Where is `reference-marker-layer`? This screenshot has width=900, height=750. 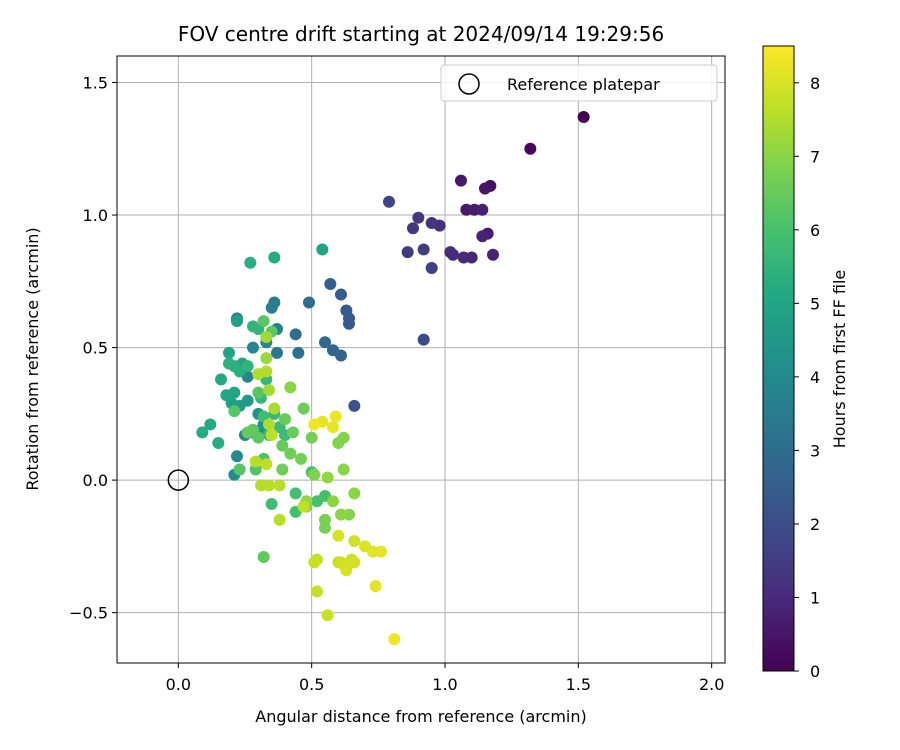 reference-marker-layer is located at coordinates (178, 480).